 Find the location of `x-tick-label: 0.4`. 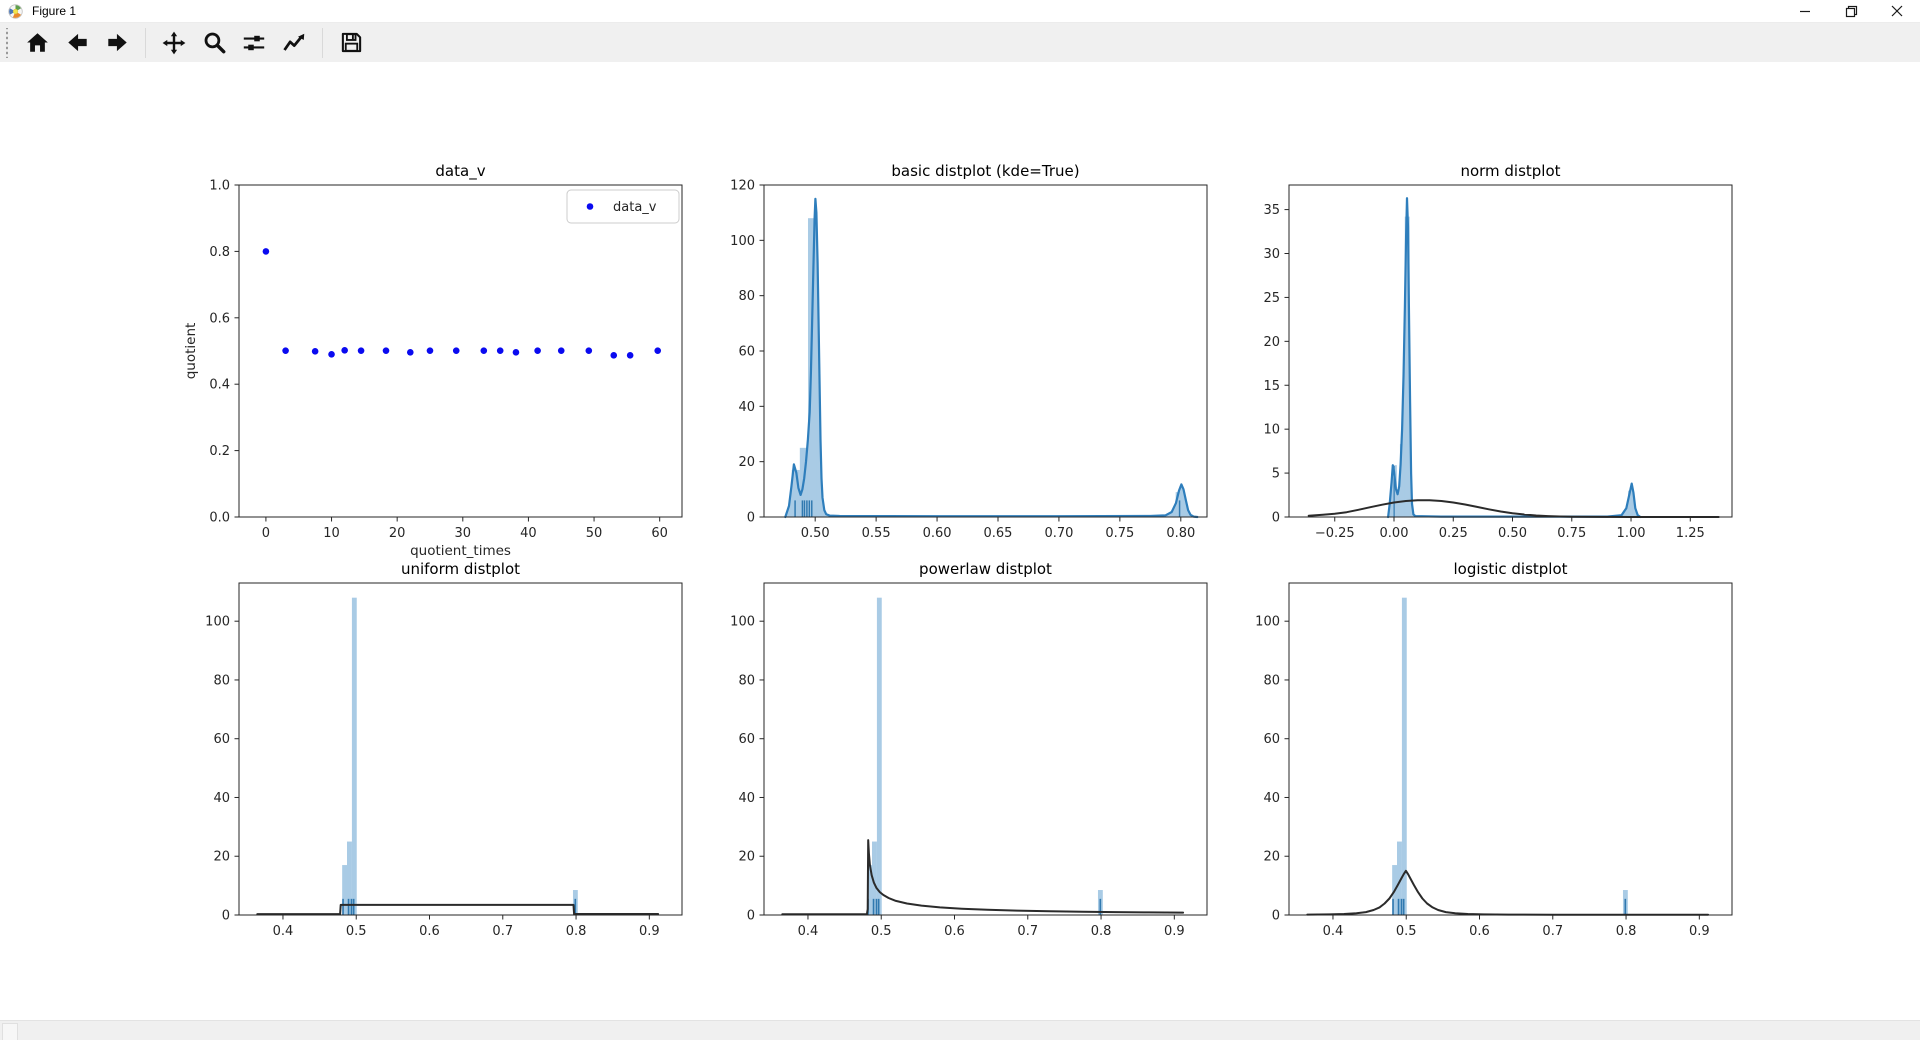

x-tick-label: 0.4 is located at coordinates (283, 931).